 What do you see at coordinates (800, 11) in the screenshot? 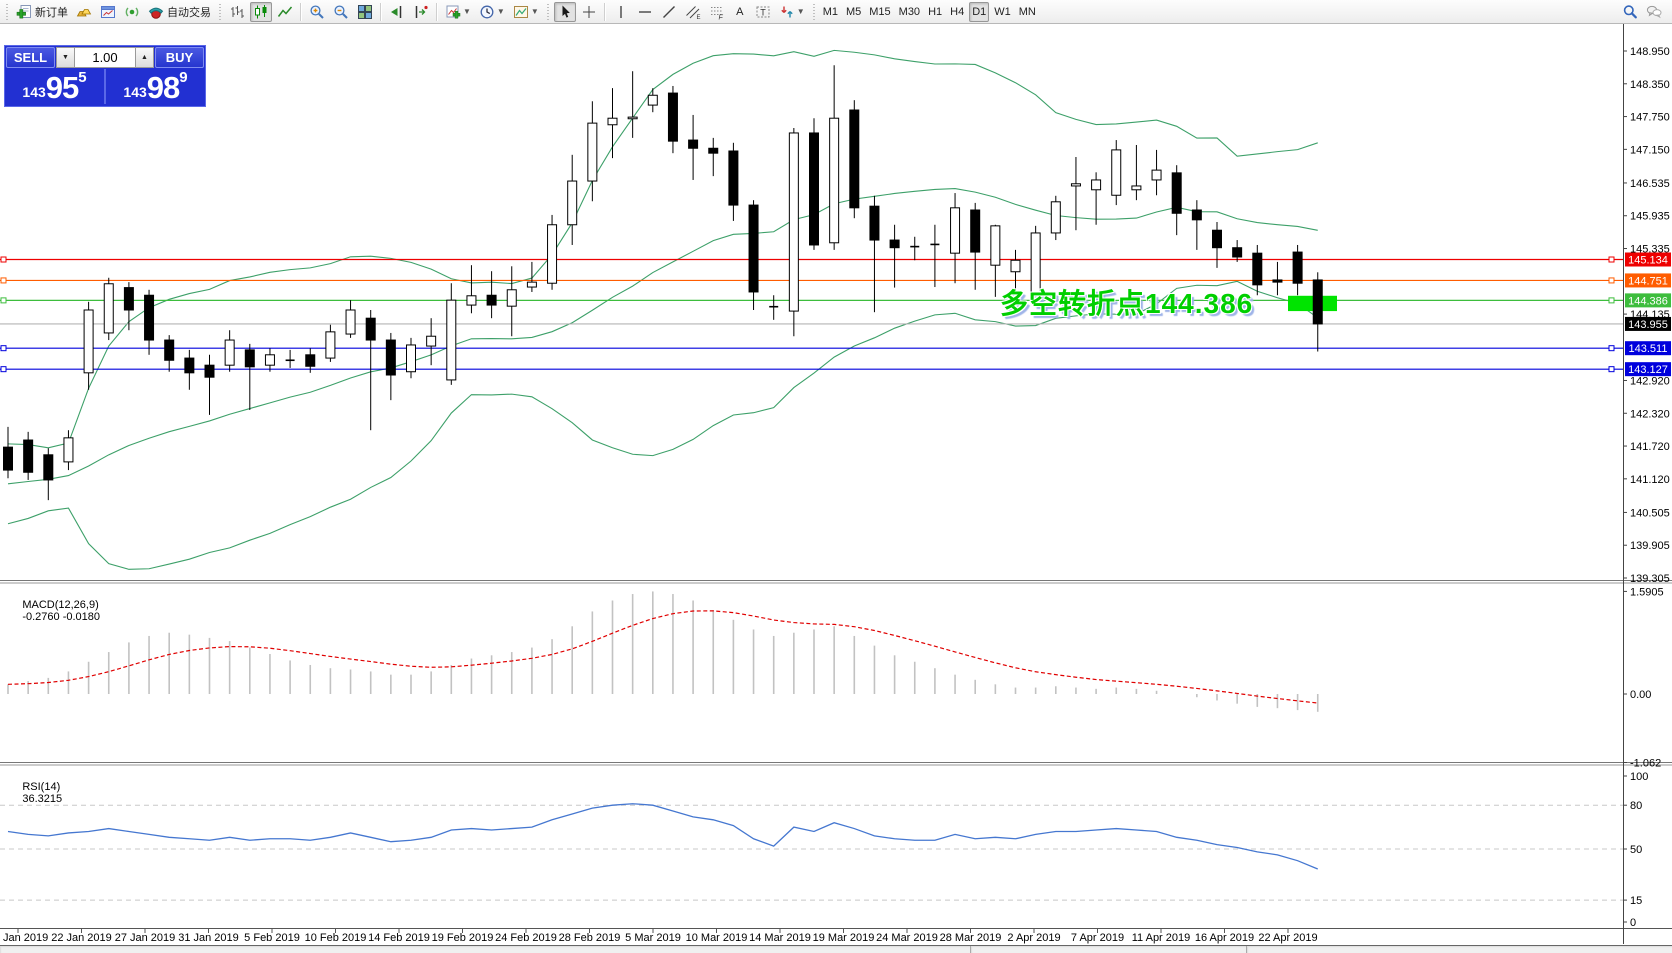
I see `arrows-dropdown-caret: ▼` at bounding box center [800, 11].